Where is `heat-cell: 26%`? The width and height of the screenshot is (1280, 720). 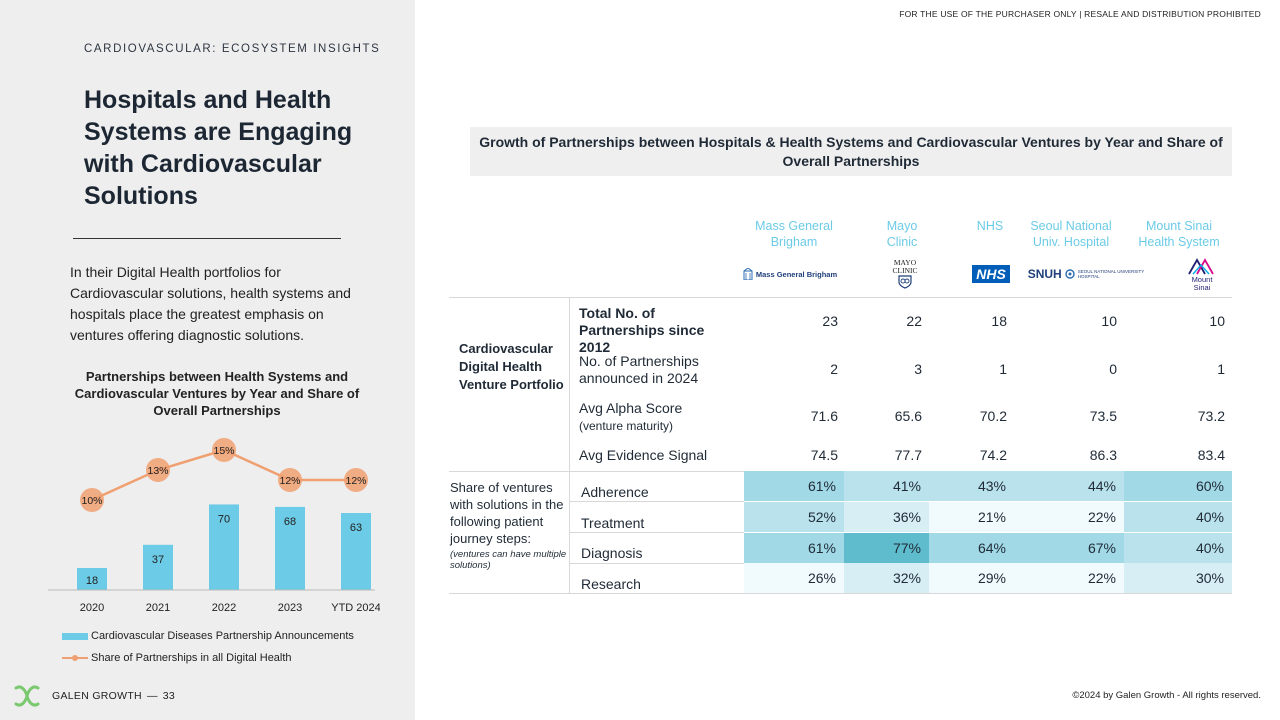
heat-cell: 26% is located at coordinates (794, 578).